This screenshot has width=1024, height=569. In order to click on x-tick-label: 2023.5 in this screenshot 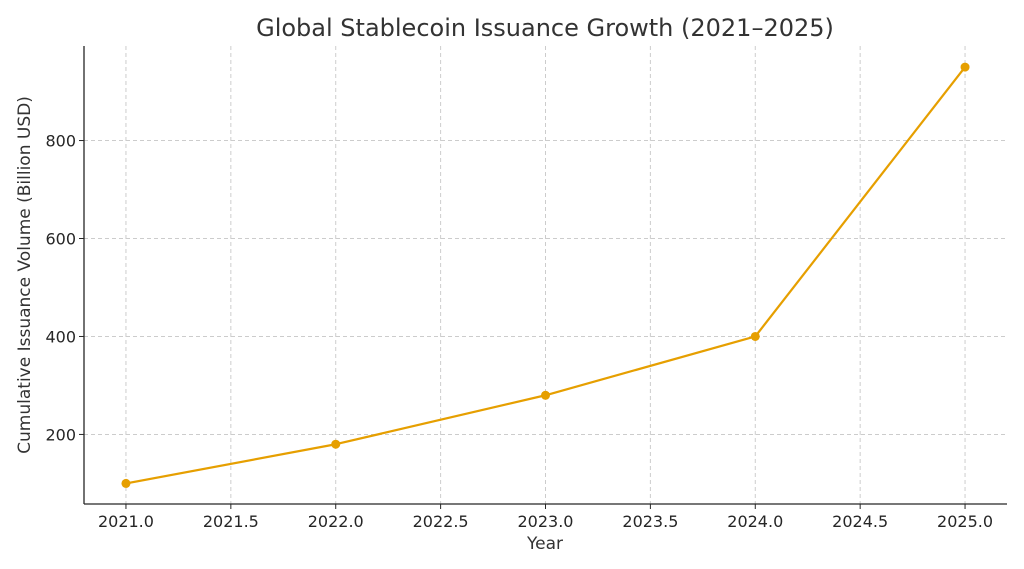, I will do `click(650, 521)`.